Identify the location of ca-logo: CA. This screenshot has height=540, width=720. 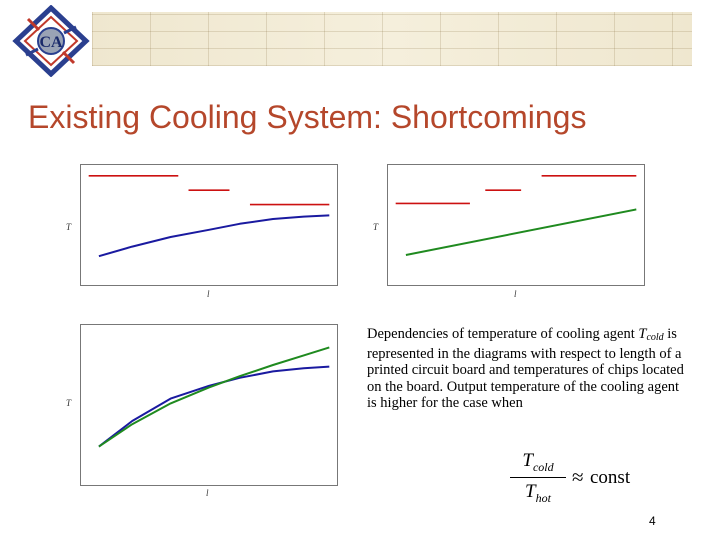
(51, 41).